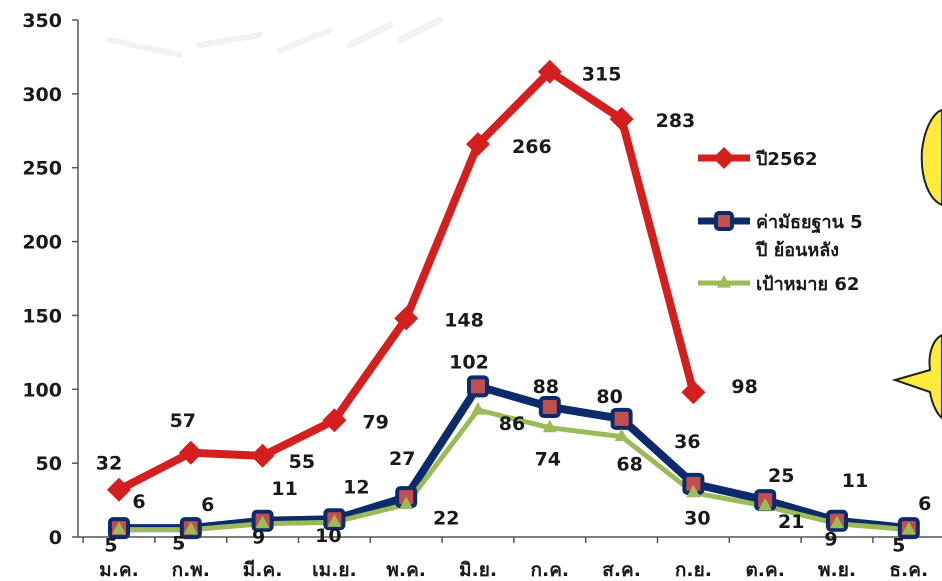 This screenshot has height=581, width=942. I want to click on x-tick-label: ก.พ., so click(191, 570).